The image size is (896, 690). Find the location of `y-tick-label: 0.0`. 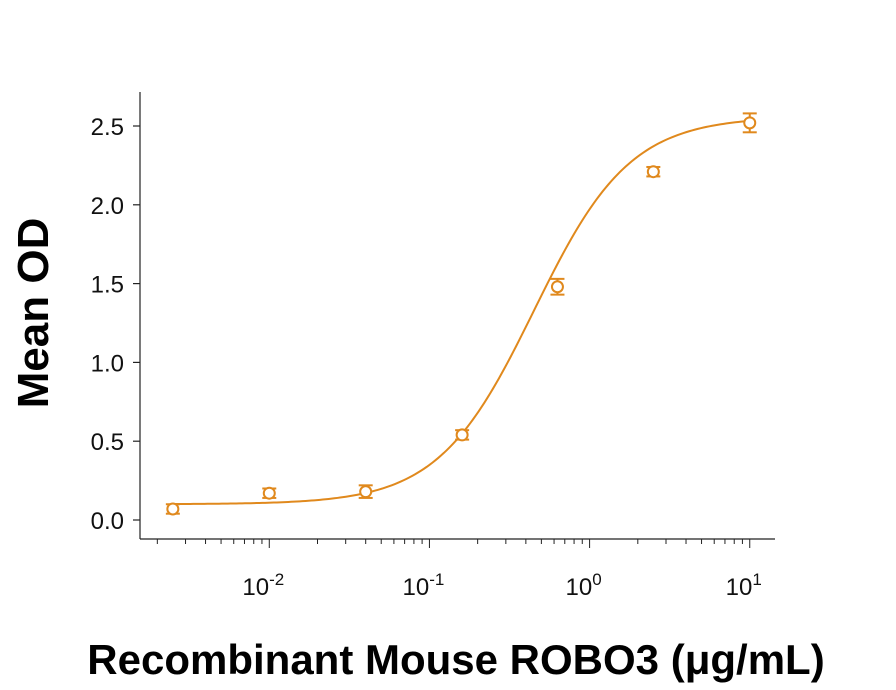

y-tick-label: 0.0 is located at coordinates (107, 521).